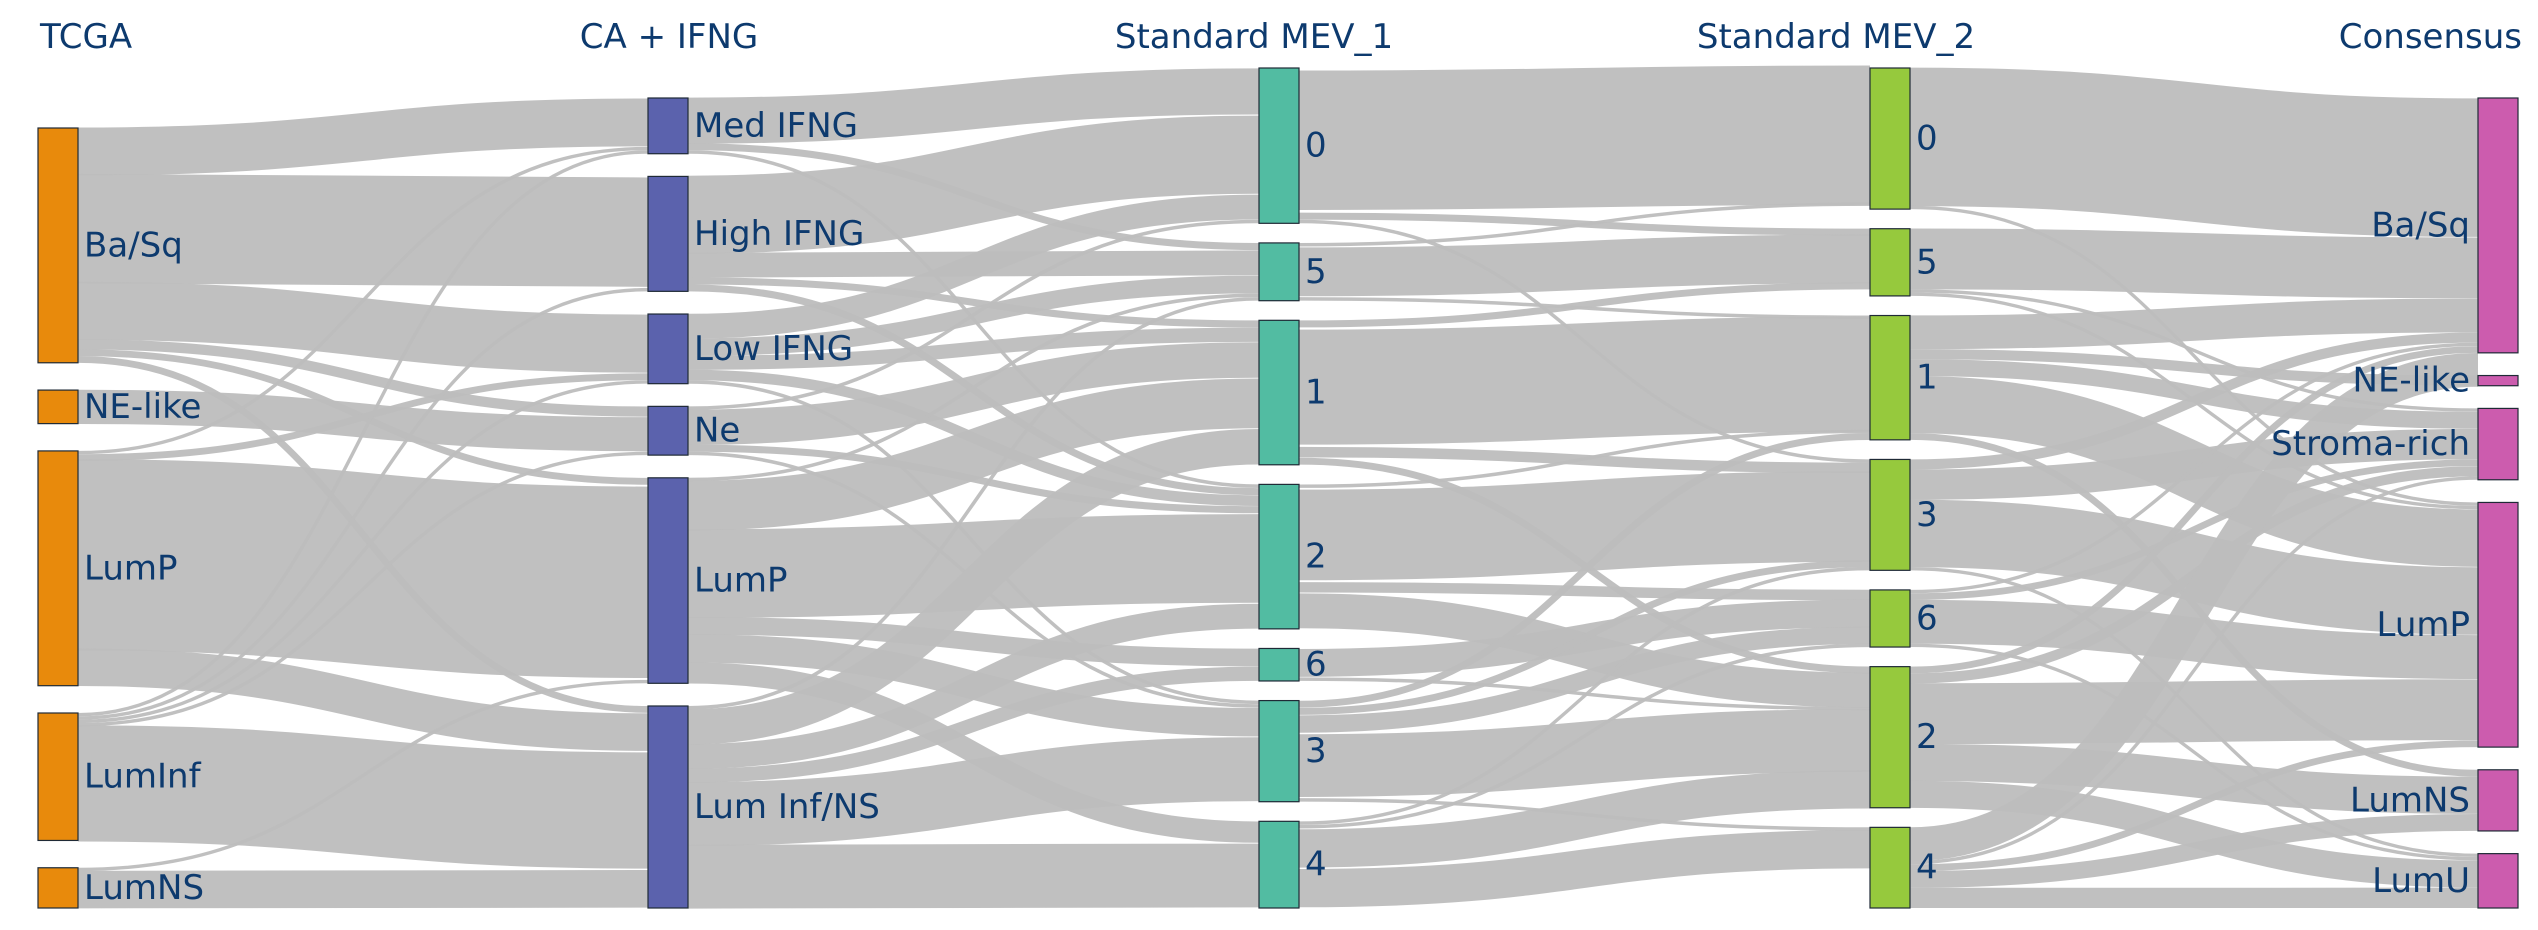  I want to click on column-title: Consensus, so click(2430, 37).